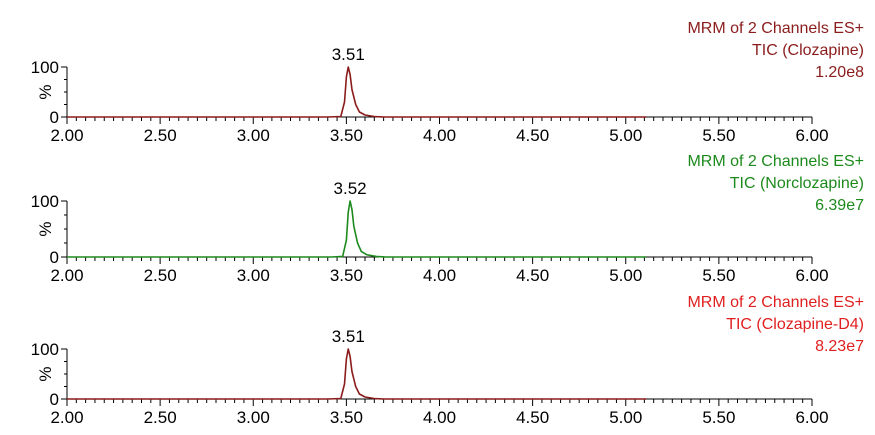 This screenshot has height=435, width=875. I want to click on peak-retention-label: 3.52, so click(350, 188).